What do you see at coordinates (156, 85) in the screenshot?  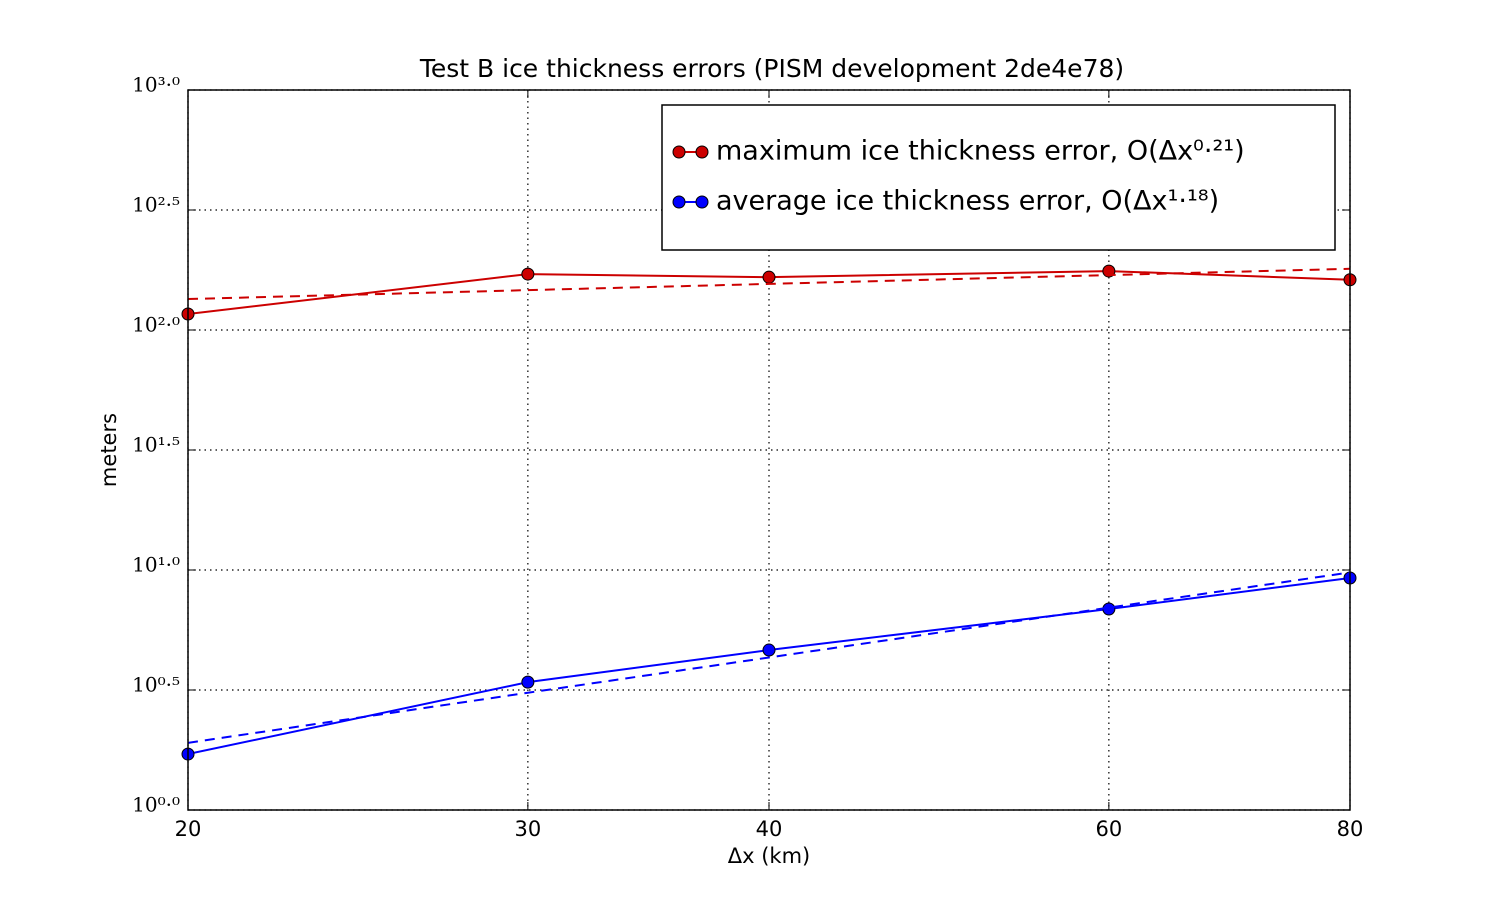 I see `y-tick-label: 10³·⁰` at bounding box center [156, 85].